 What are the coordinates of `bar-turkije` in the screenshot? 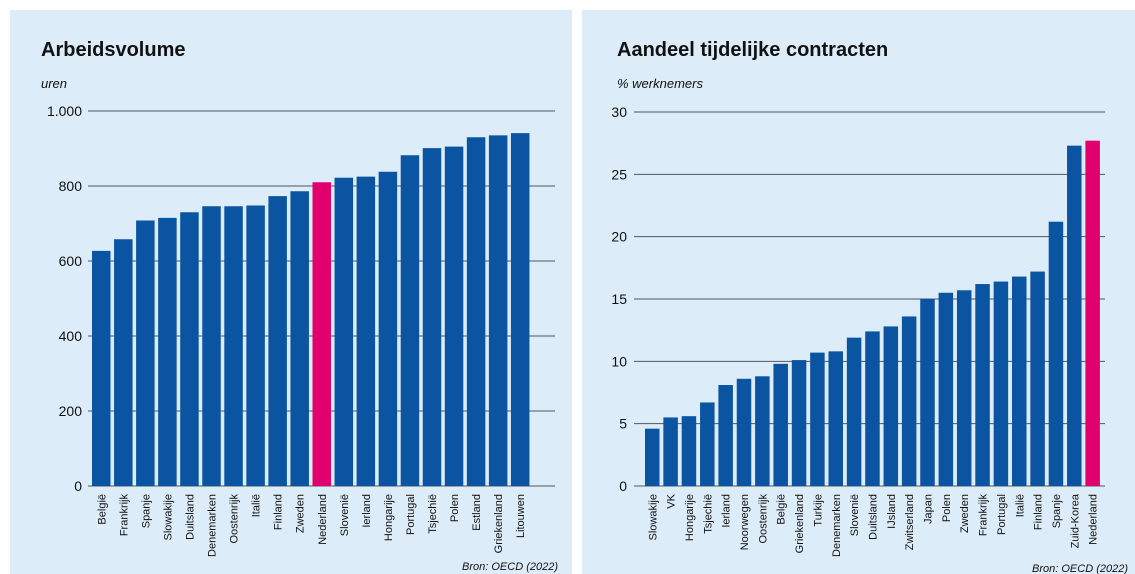 It's located at (817, 419).